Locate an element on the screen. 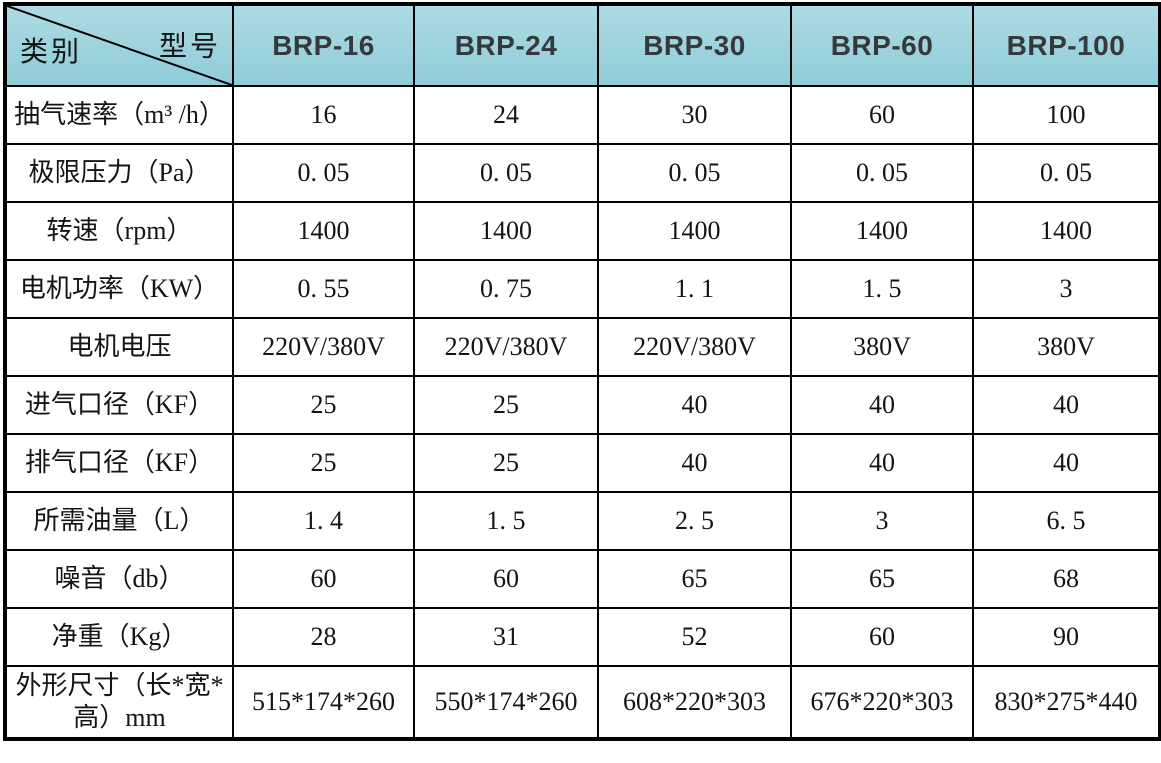 The width and height of the screenshot is (1161, 763). spec-cell: 608*220*303 is located at coordinates (694, 702).